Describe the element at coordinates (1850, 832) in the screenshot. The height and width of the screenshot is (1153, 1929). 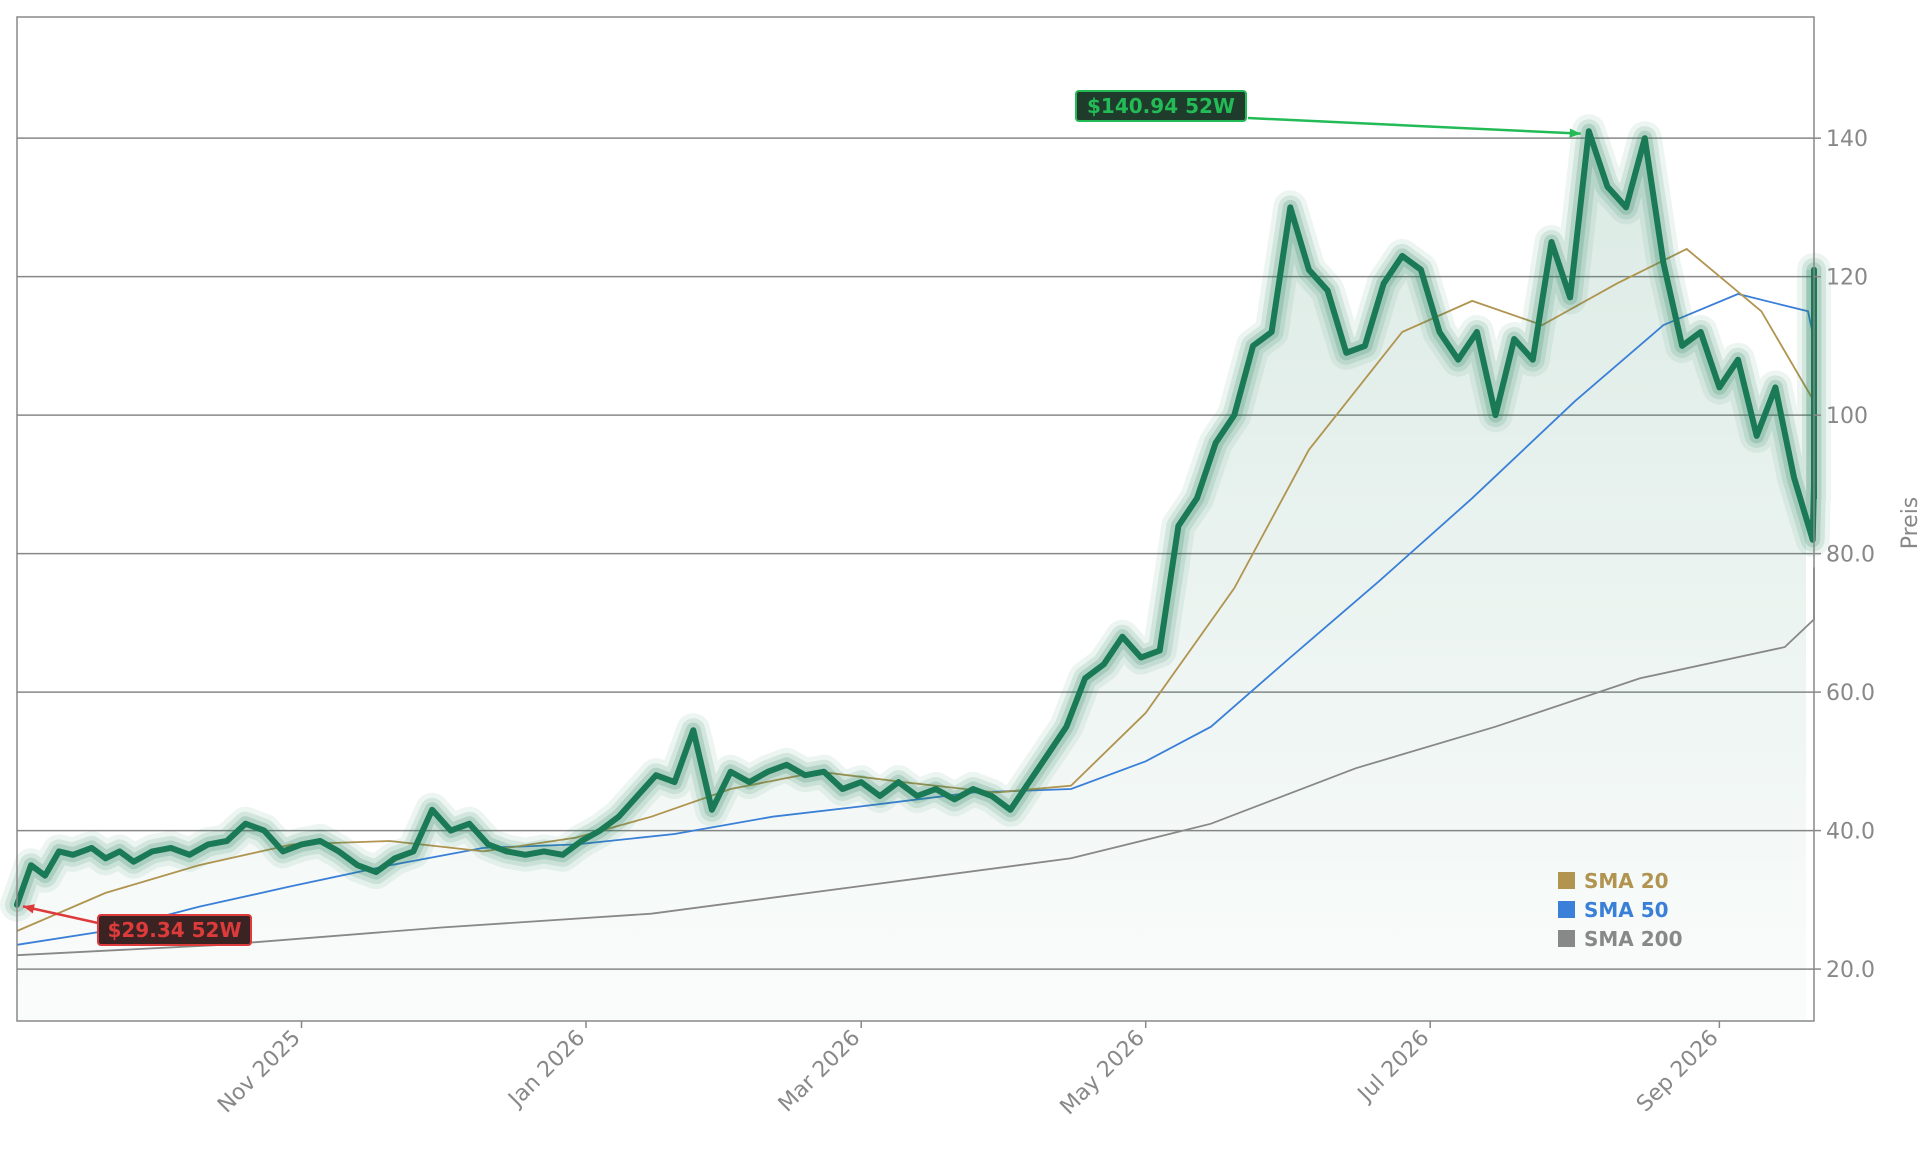
I see `y-tick-label: 40.0` at that location.